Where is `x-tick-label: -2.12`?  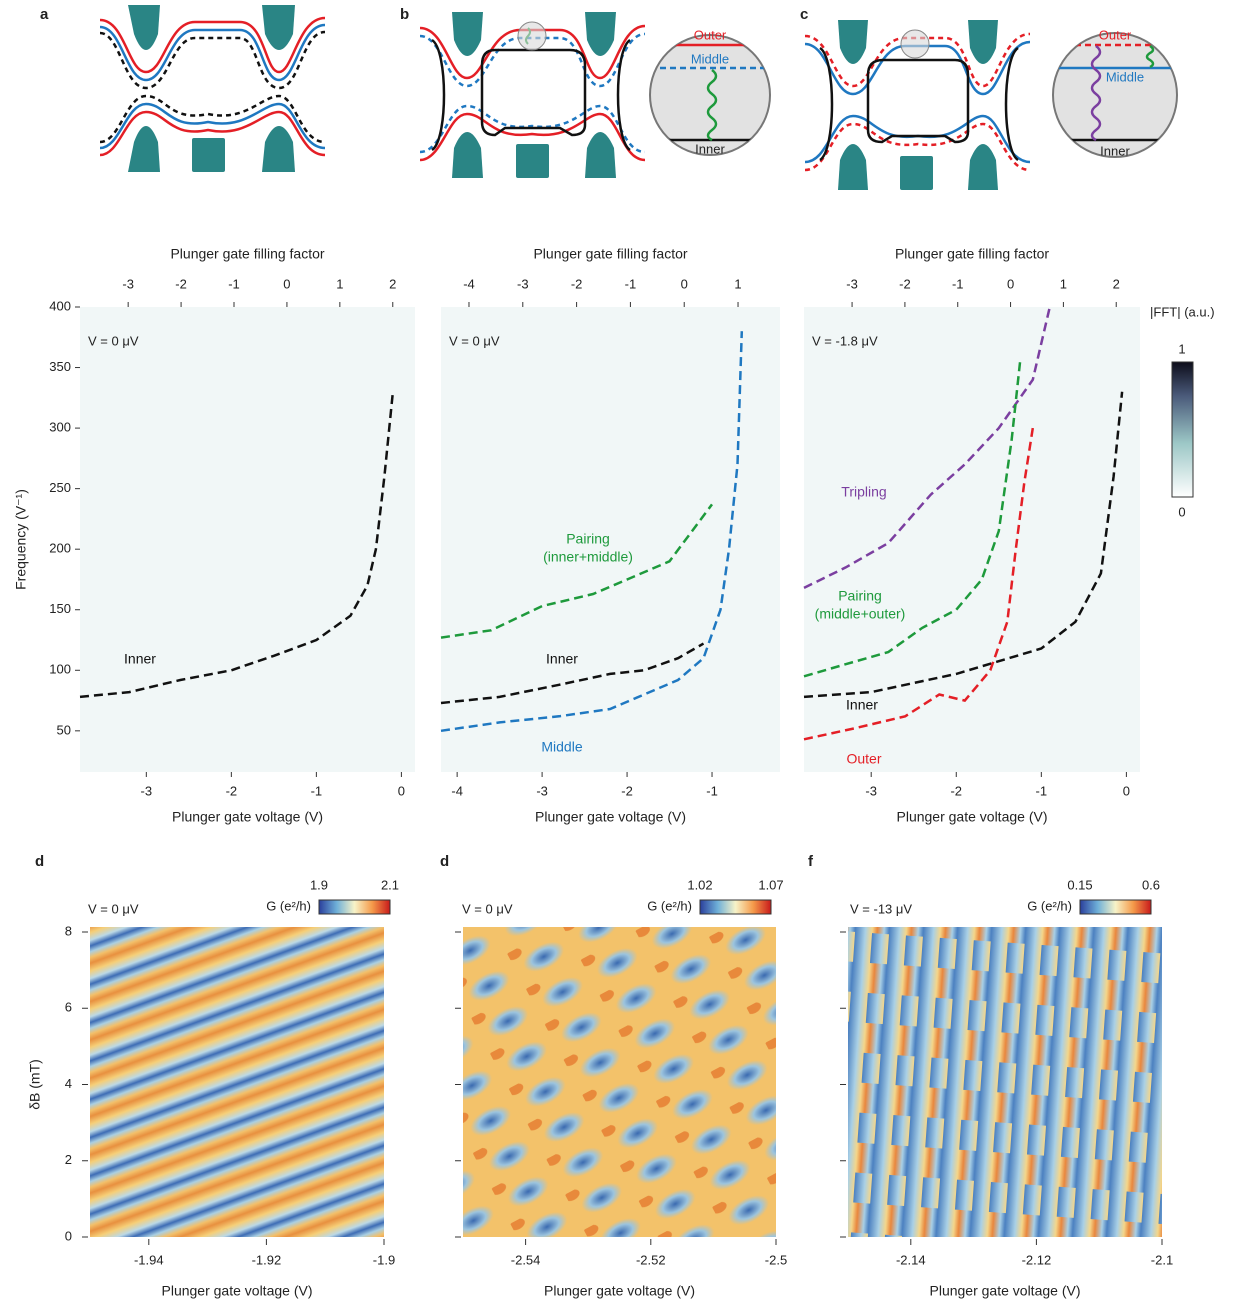 x-tick-label: -2.12 is located at coordinates (1037, 1259).